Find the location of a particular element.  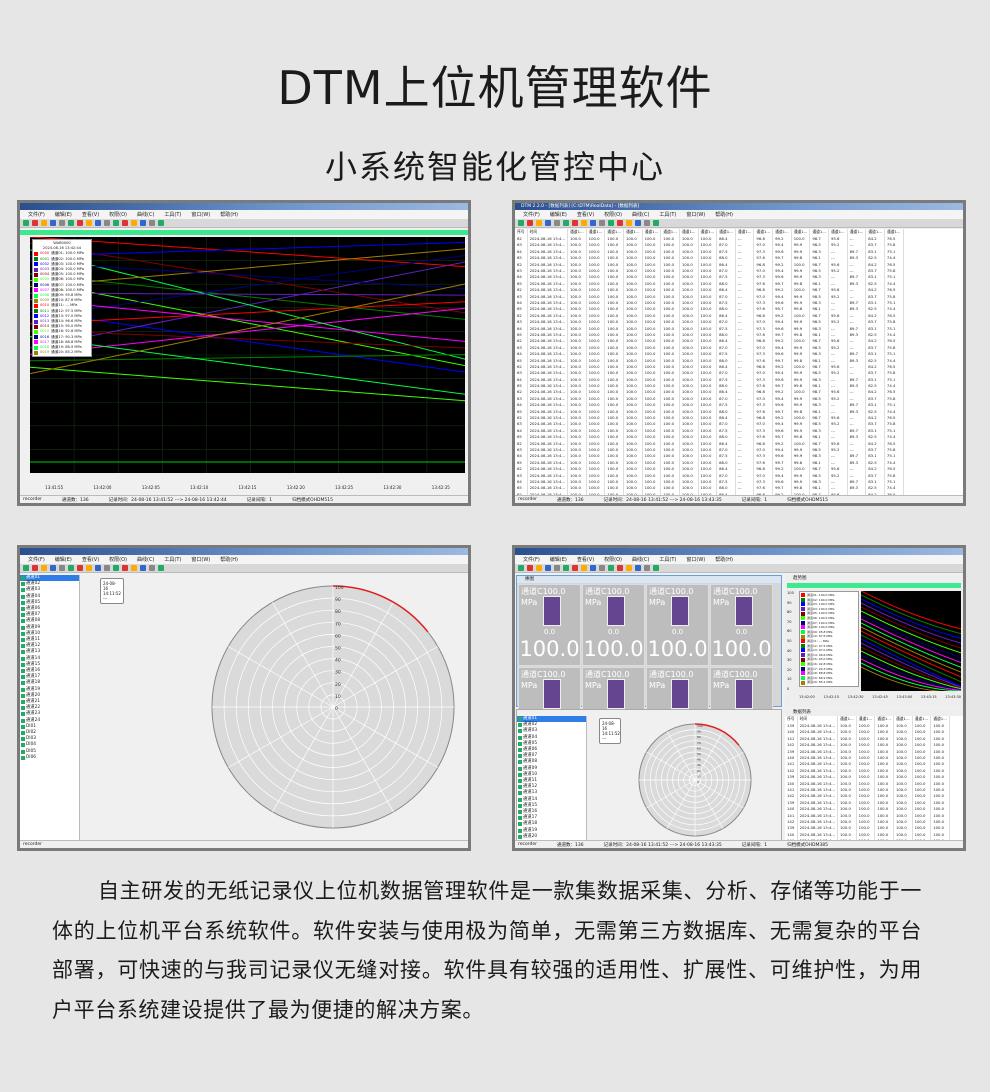

channel-tree-item: 通道19 is located at coordinates (551, 831).